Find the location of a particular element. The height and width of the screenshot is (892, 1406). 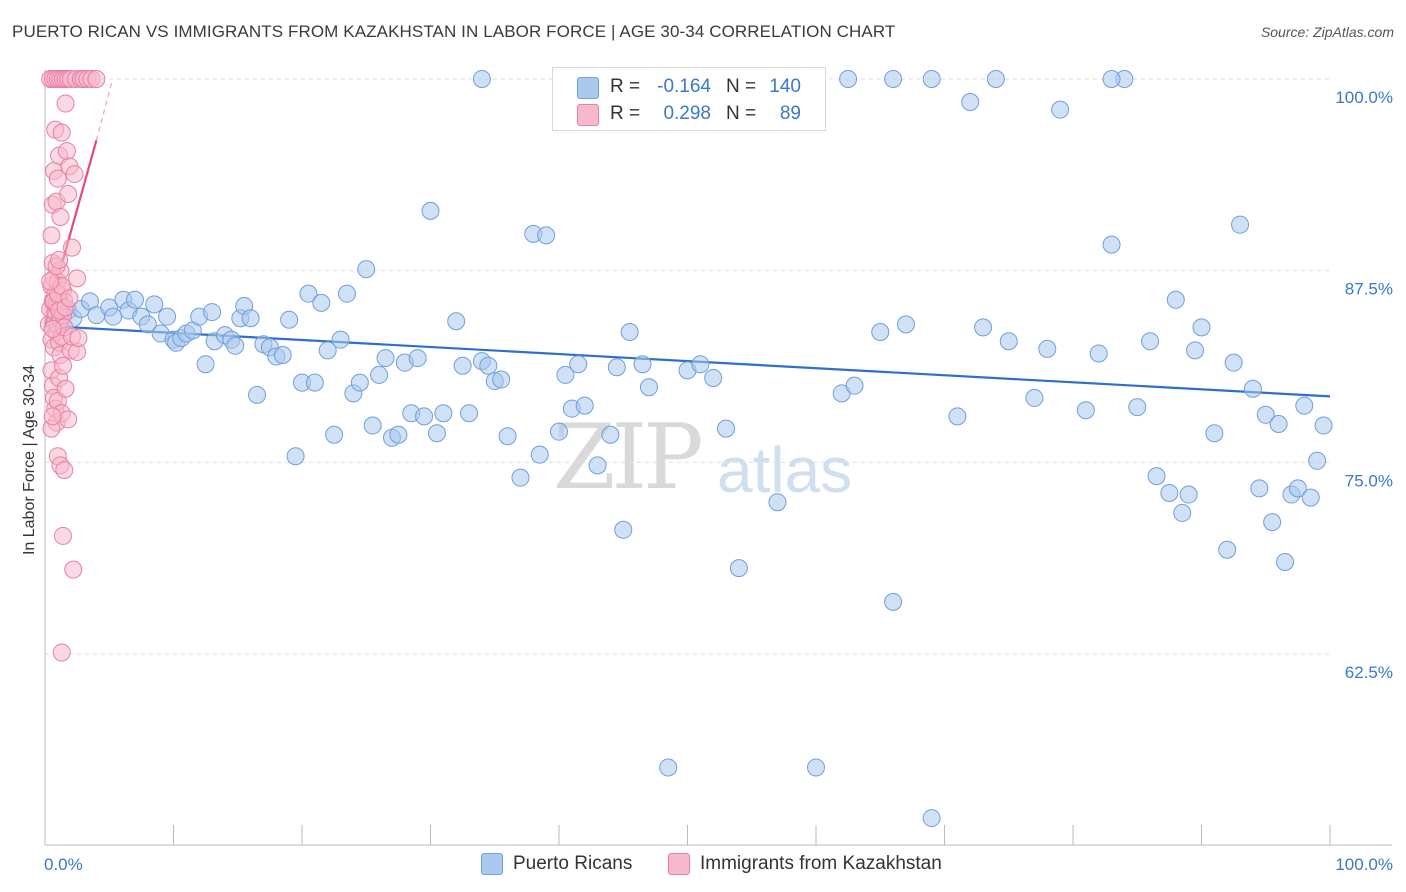

trend-line-kazakhstan-extension is located at coordinates (104, 111).